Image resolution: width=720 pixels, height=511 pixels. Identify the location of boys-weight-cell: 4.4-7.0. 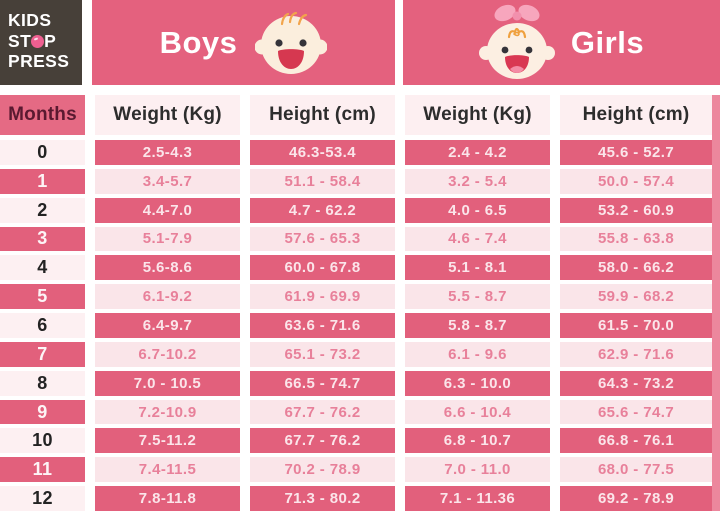
(167, 210).